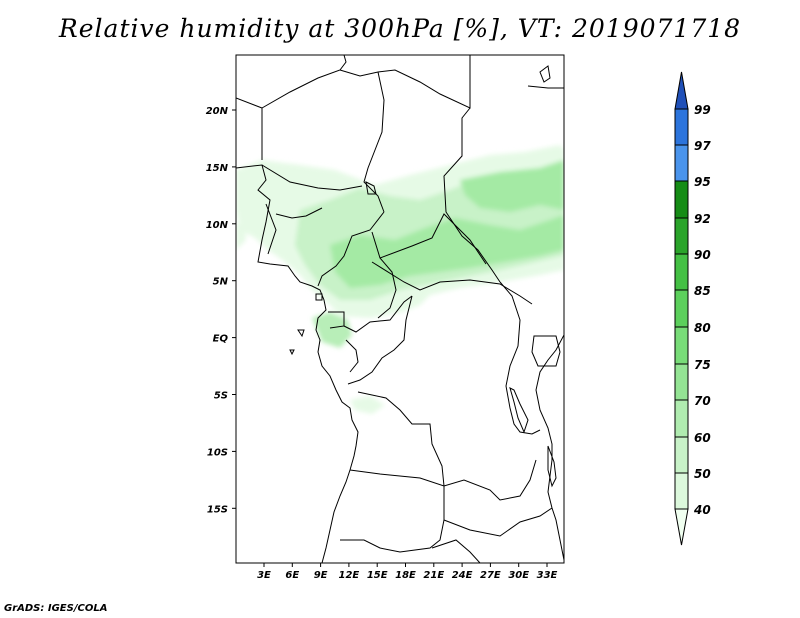 The image size is (800, 618). Describe the element at coordinates (512, 186) in the screenshot. I see `humidity-region-east` at that location.